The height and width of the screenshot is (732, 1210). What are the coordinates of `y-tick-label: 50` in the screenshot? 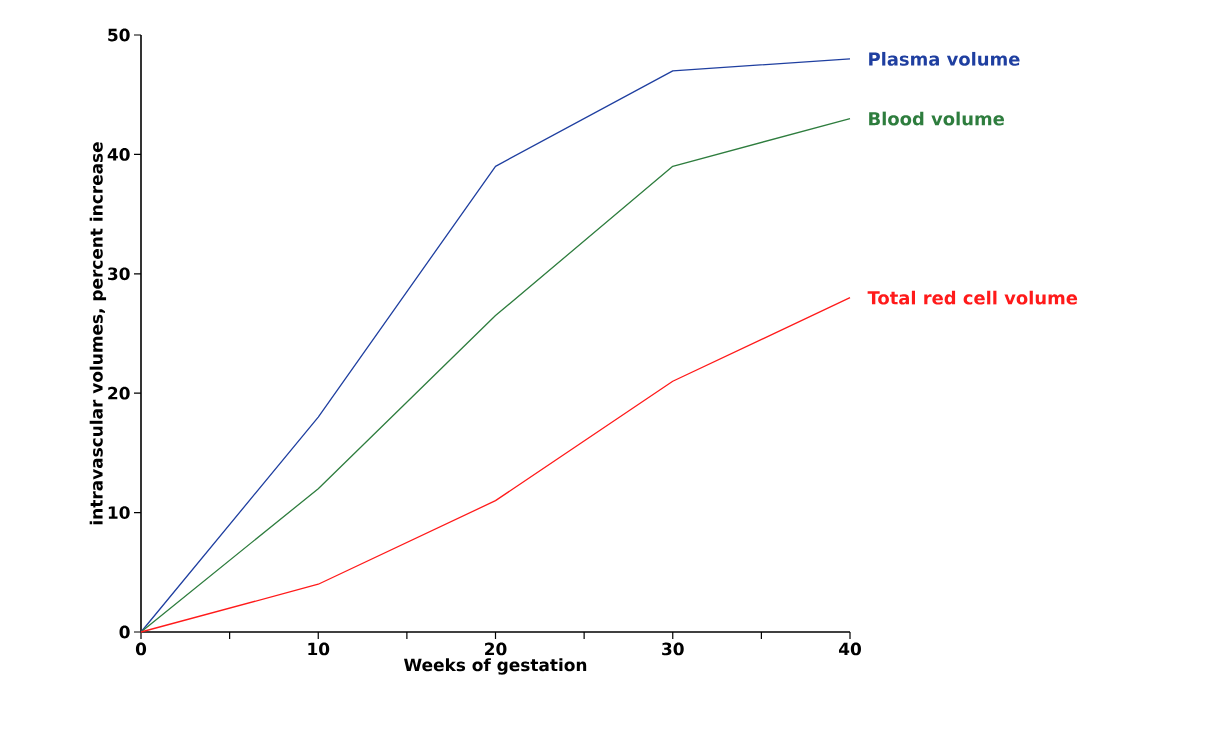 It's located at (119, 35).